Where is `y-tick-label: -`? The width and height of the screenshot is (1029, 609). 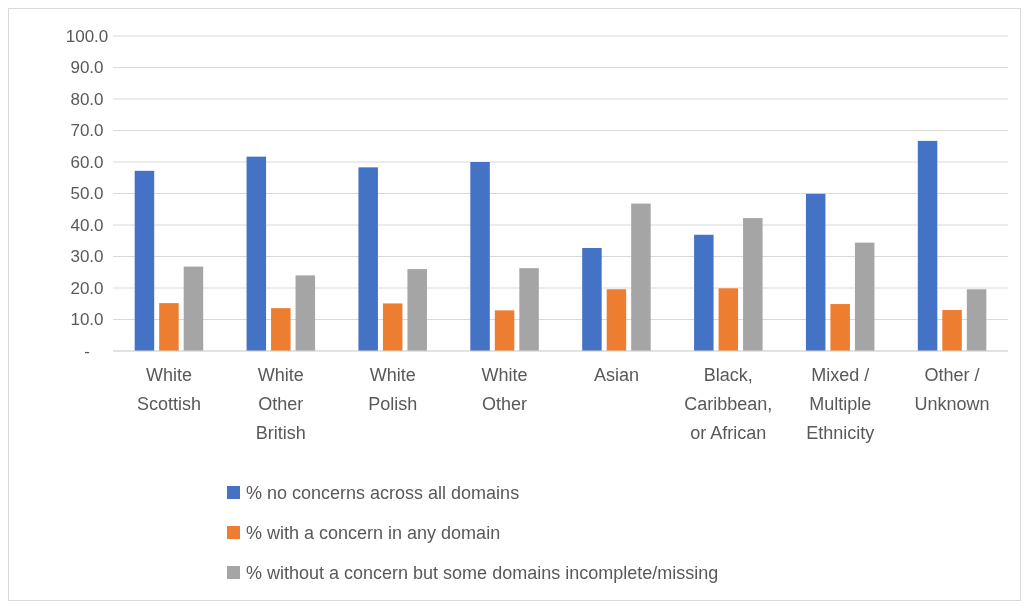 y-tick-label: - is located at coordinates (87, 351).